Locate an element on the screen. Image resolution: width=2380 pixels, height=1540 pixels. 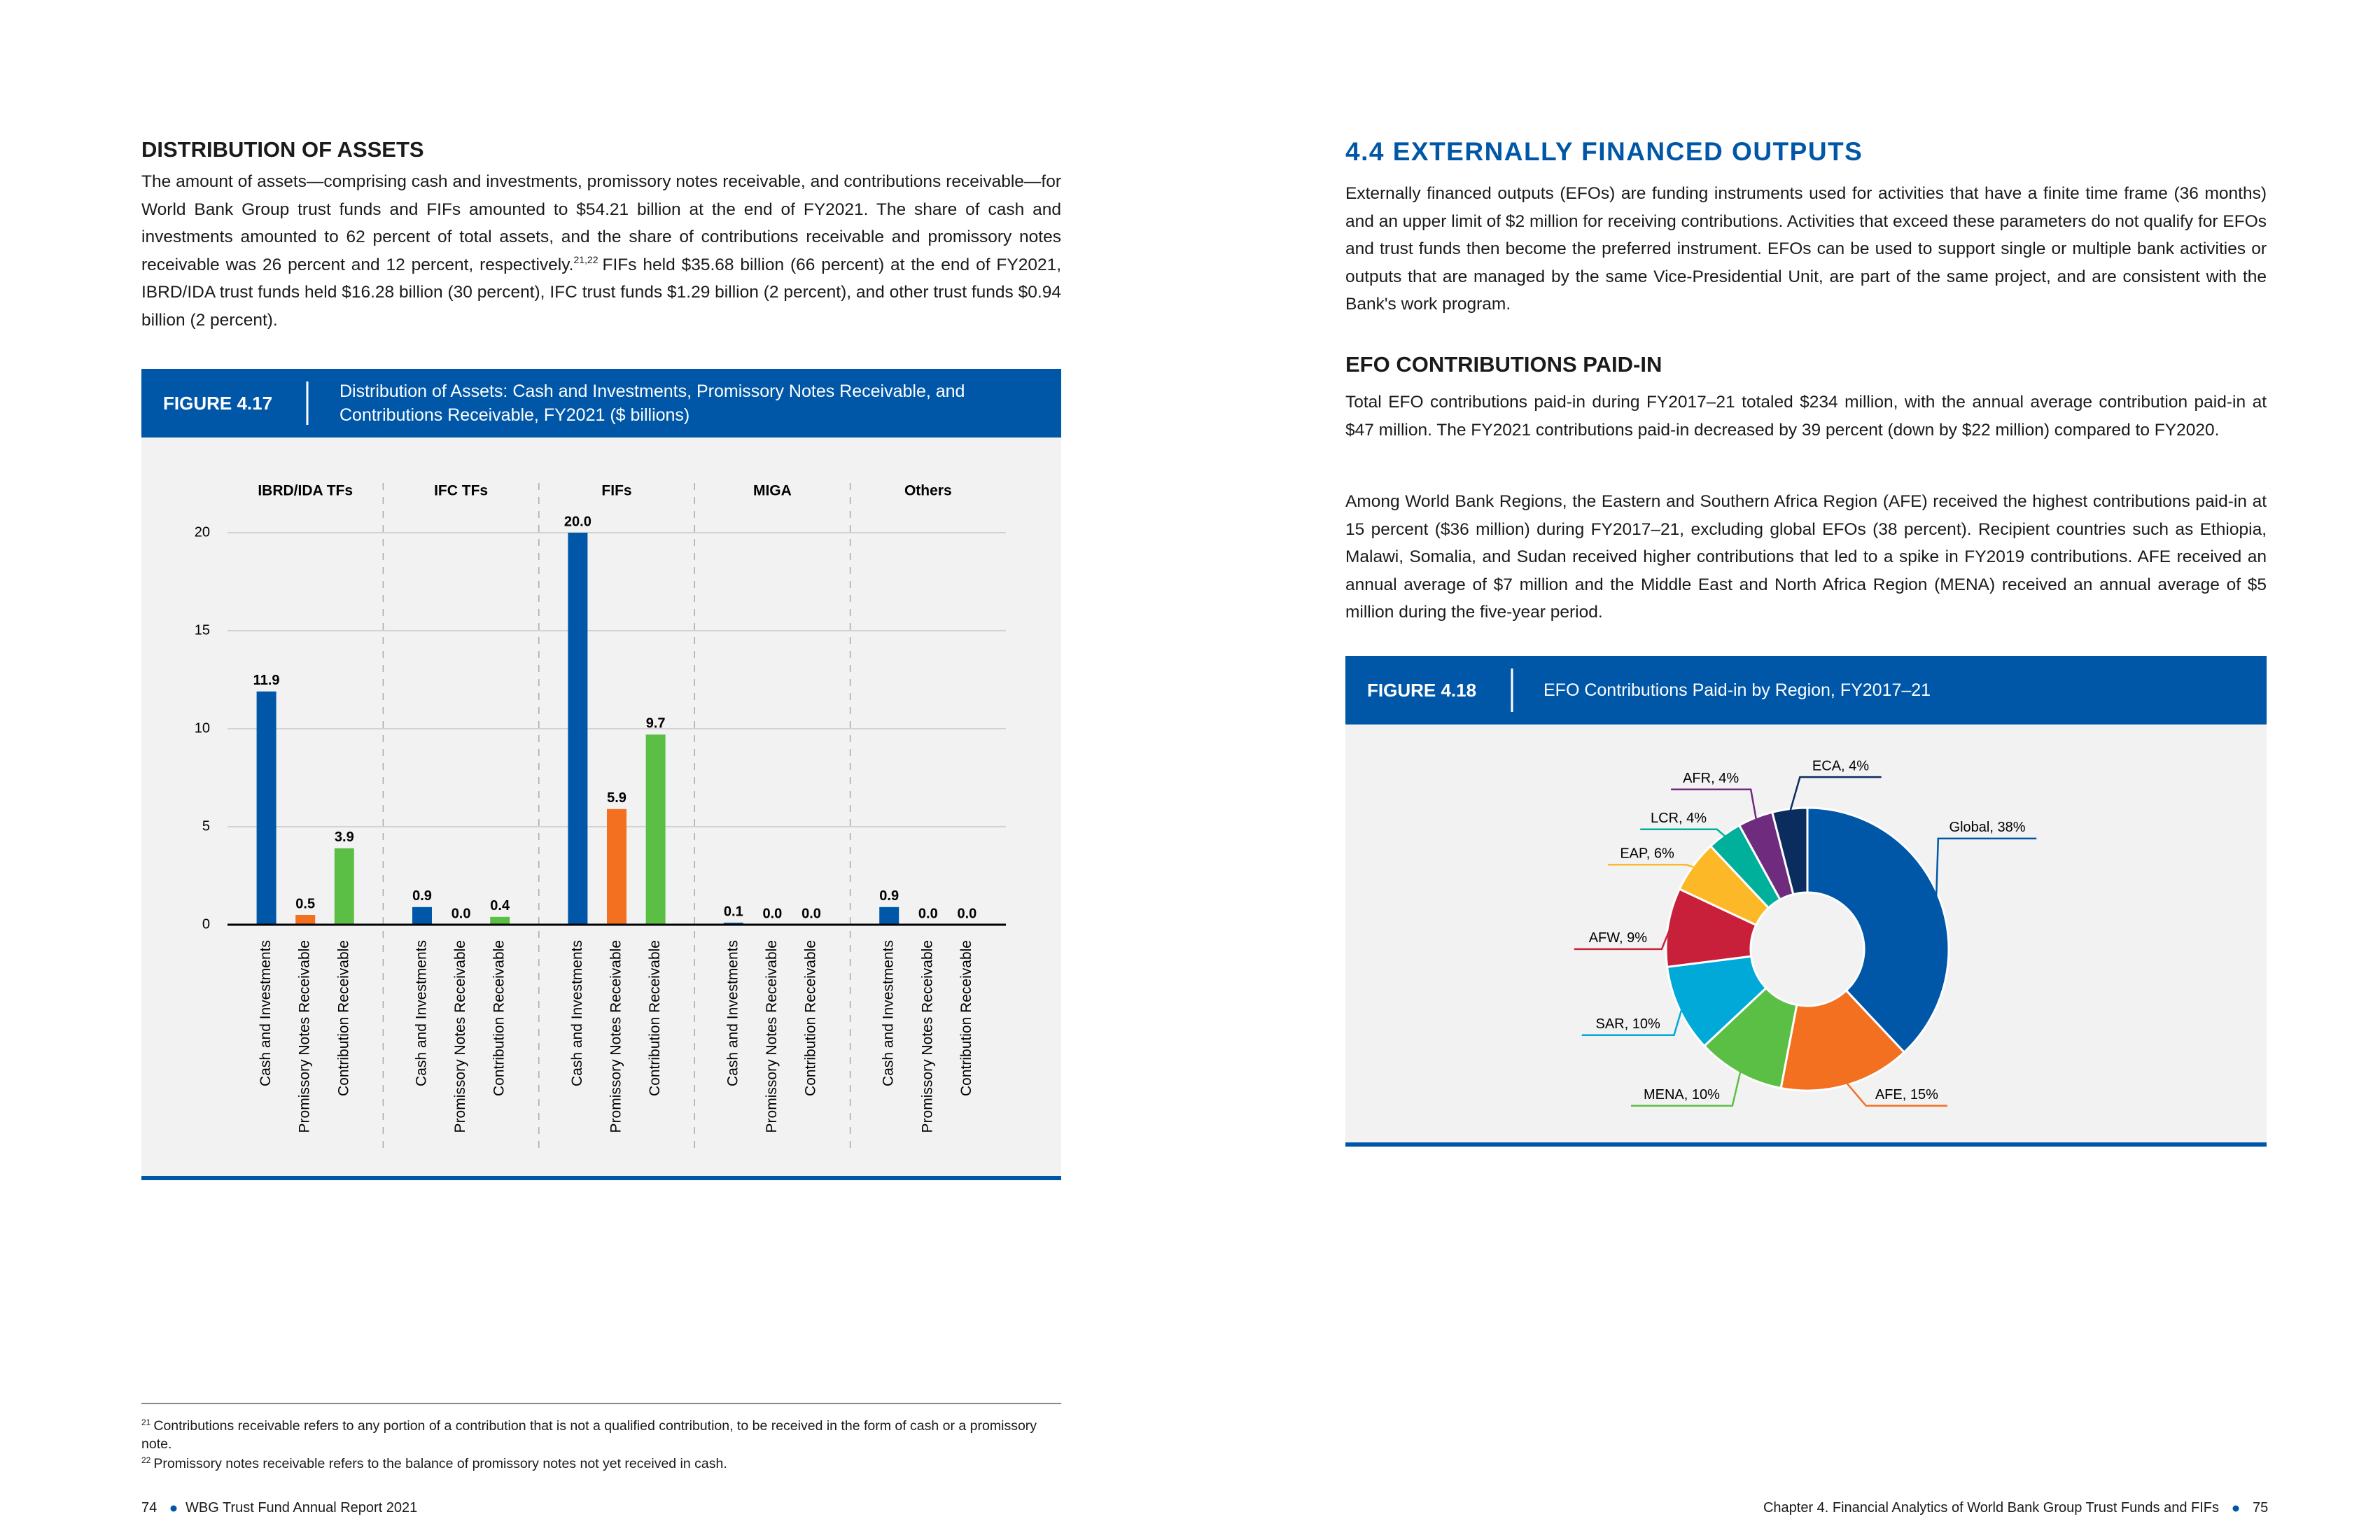
group-label: Others is located at coordinates (928, 491).